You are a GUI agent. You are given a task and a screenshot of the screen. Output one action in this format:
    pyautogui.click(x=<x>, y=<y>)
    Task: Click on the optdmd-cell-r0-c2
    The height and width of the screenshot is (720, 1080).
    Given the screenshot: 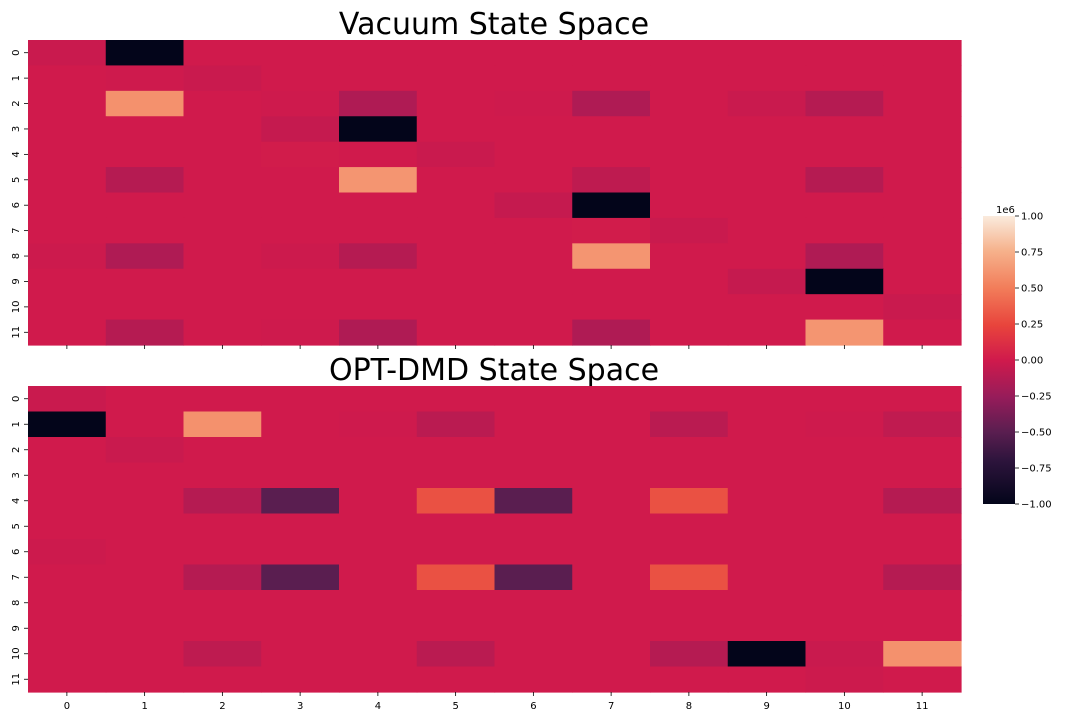 What is the action you would take?
    pyautogui.click(x=222, y=399)
    